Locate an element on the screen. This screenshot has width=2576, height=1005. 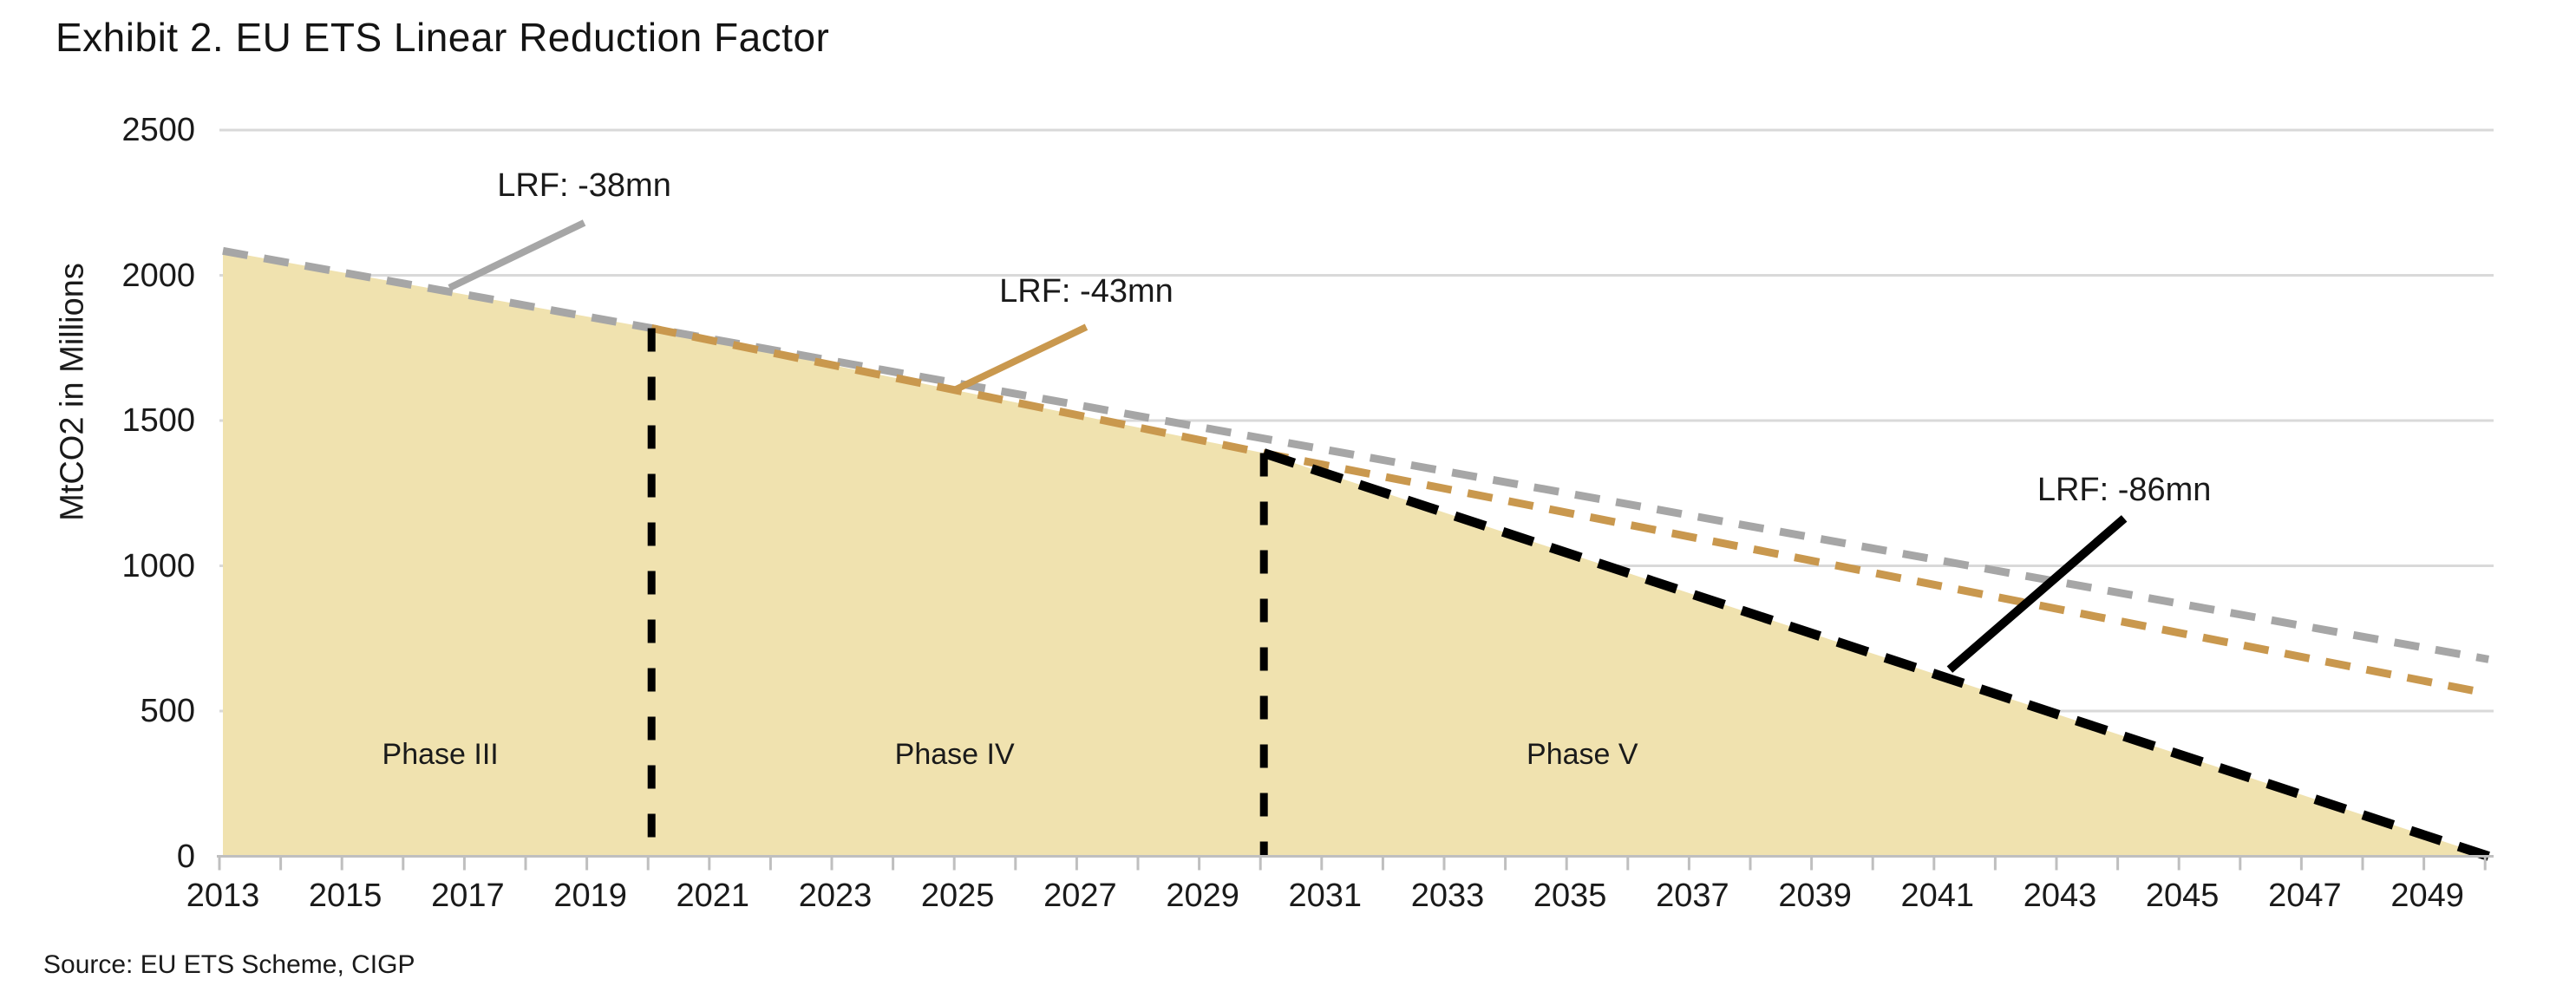
y-tick-label-1500: 1500 is located at coordinates (158, 421).